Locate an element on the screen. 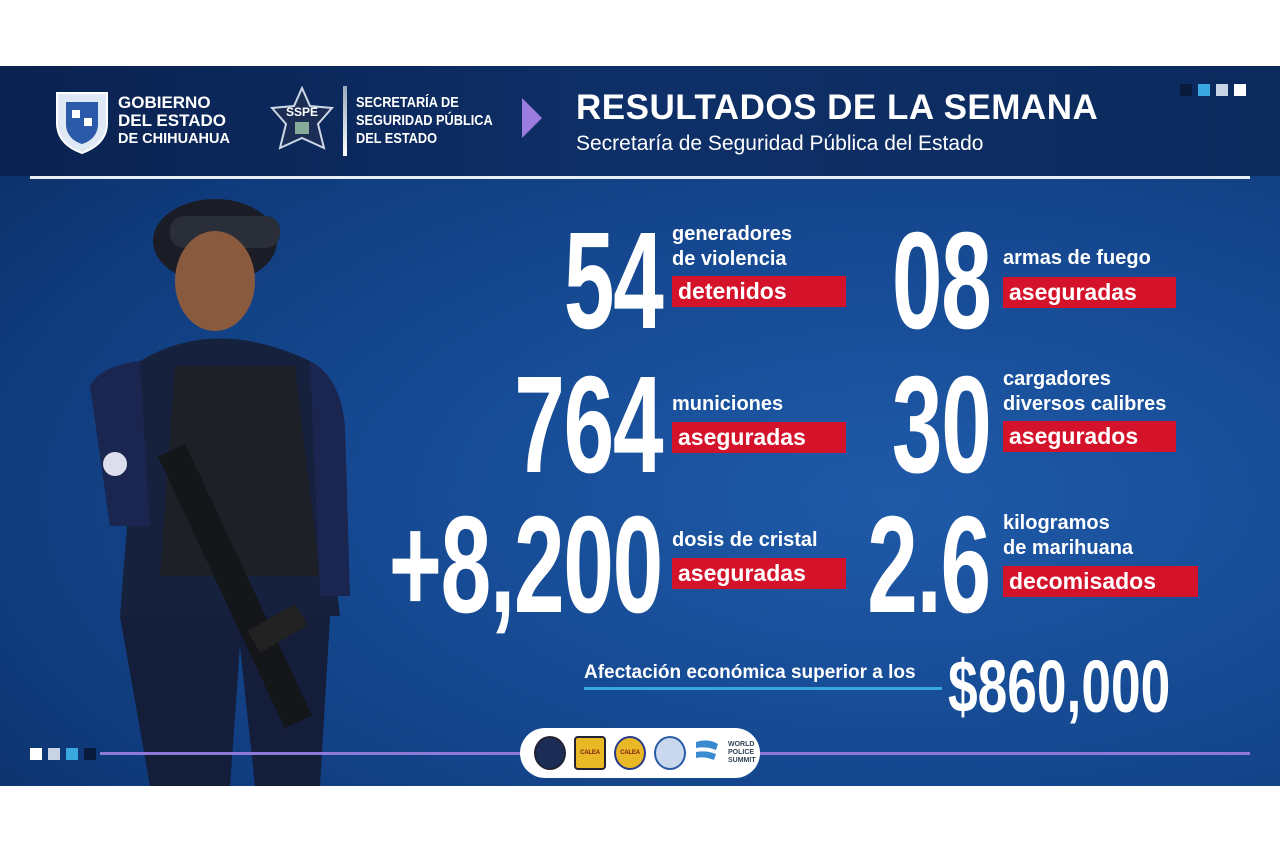  afectacion-label: Afectación económica superior a los is located at coordinates (750, 672).